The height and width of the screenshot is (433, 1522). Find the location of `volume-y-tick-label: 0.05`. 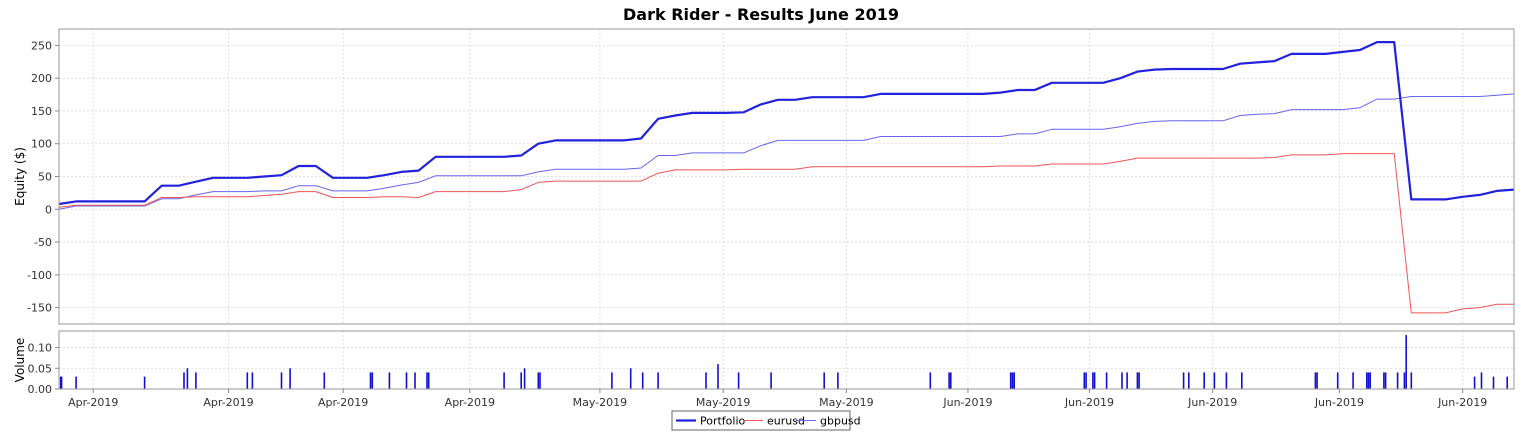

volume-y-tick-label: 0.05 is located at coordinates (40, 368).